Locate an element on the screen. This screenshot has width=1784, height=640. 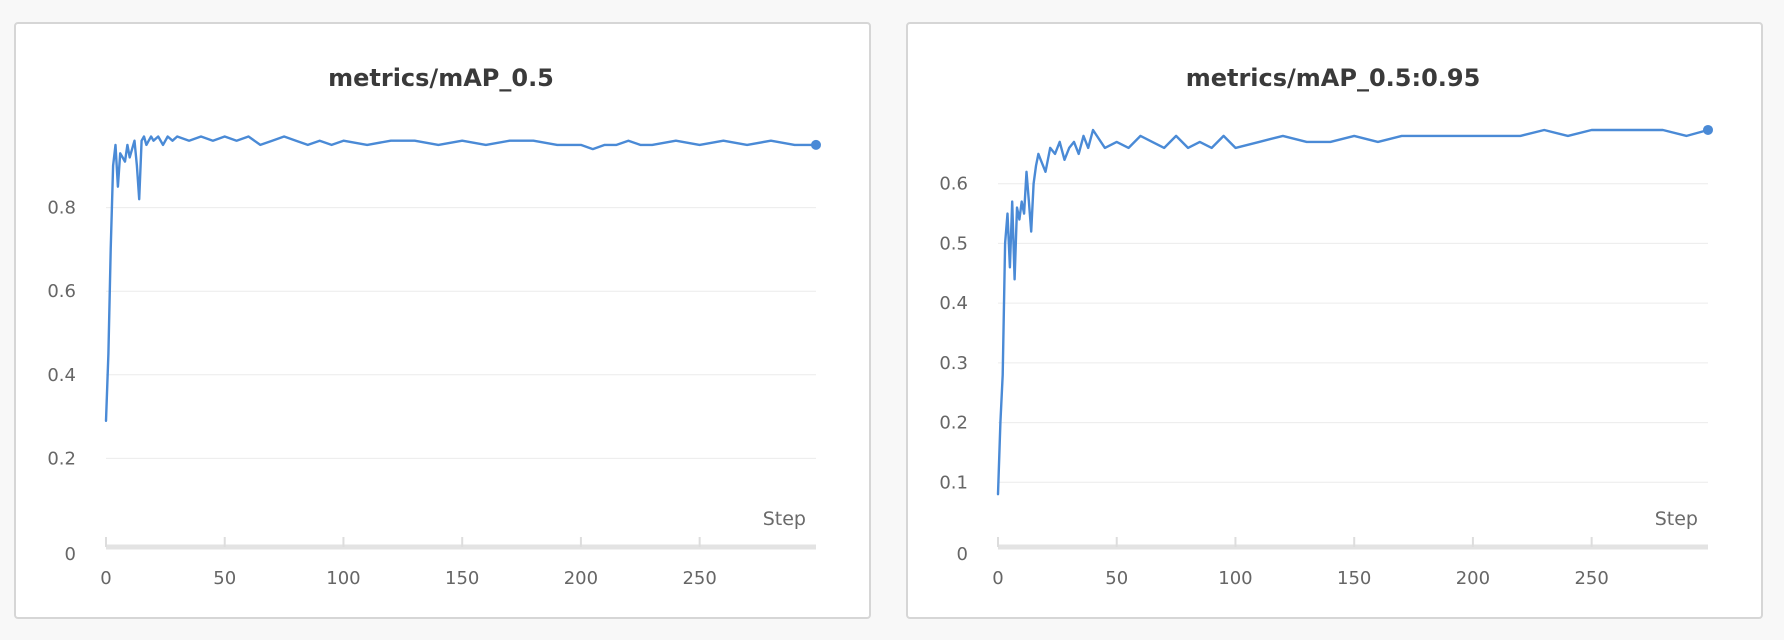
y-tick-label: 0.8 is located at coordinates (61, 208).